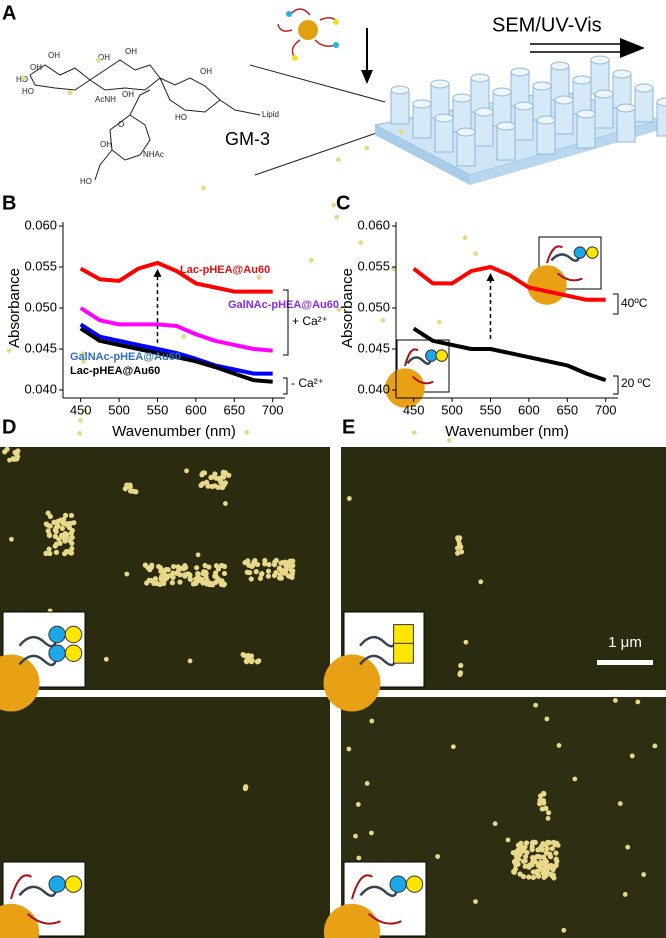 The width and height of the screenshot is (666, 938). Describe the element at coordinates (348, 427) in the screenshot. I see `panel-label: E` at that location.